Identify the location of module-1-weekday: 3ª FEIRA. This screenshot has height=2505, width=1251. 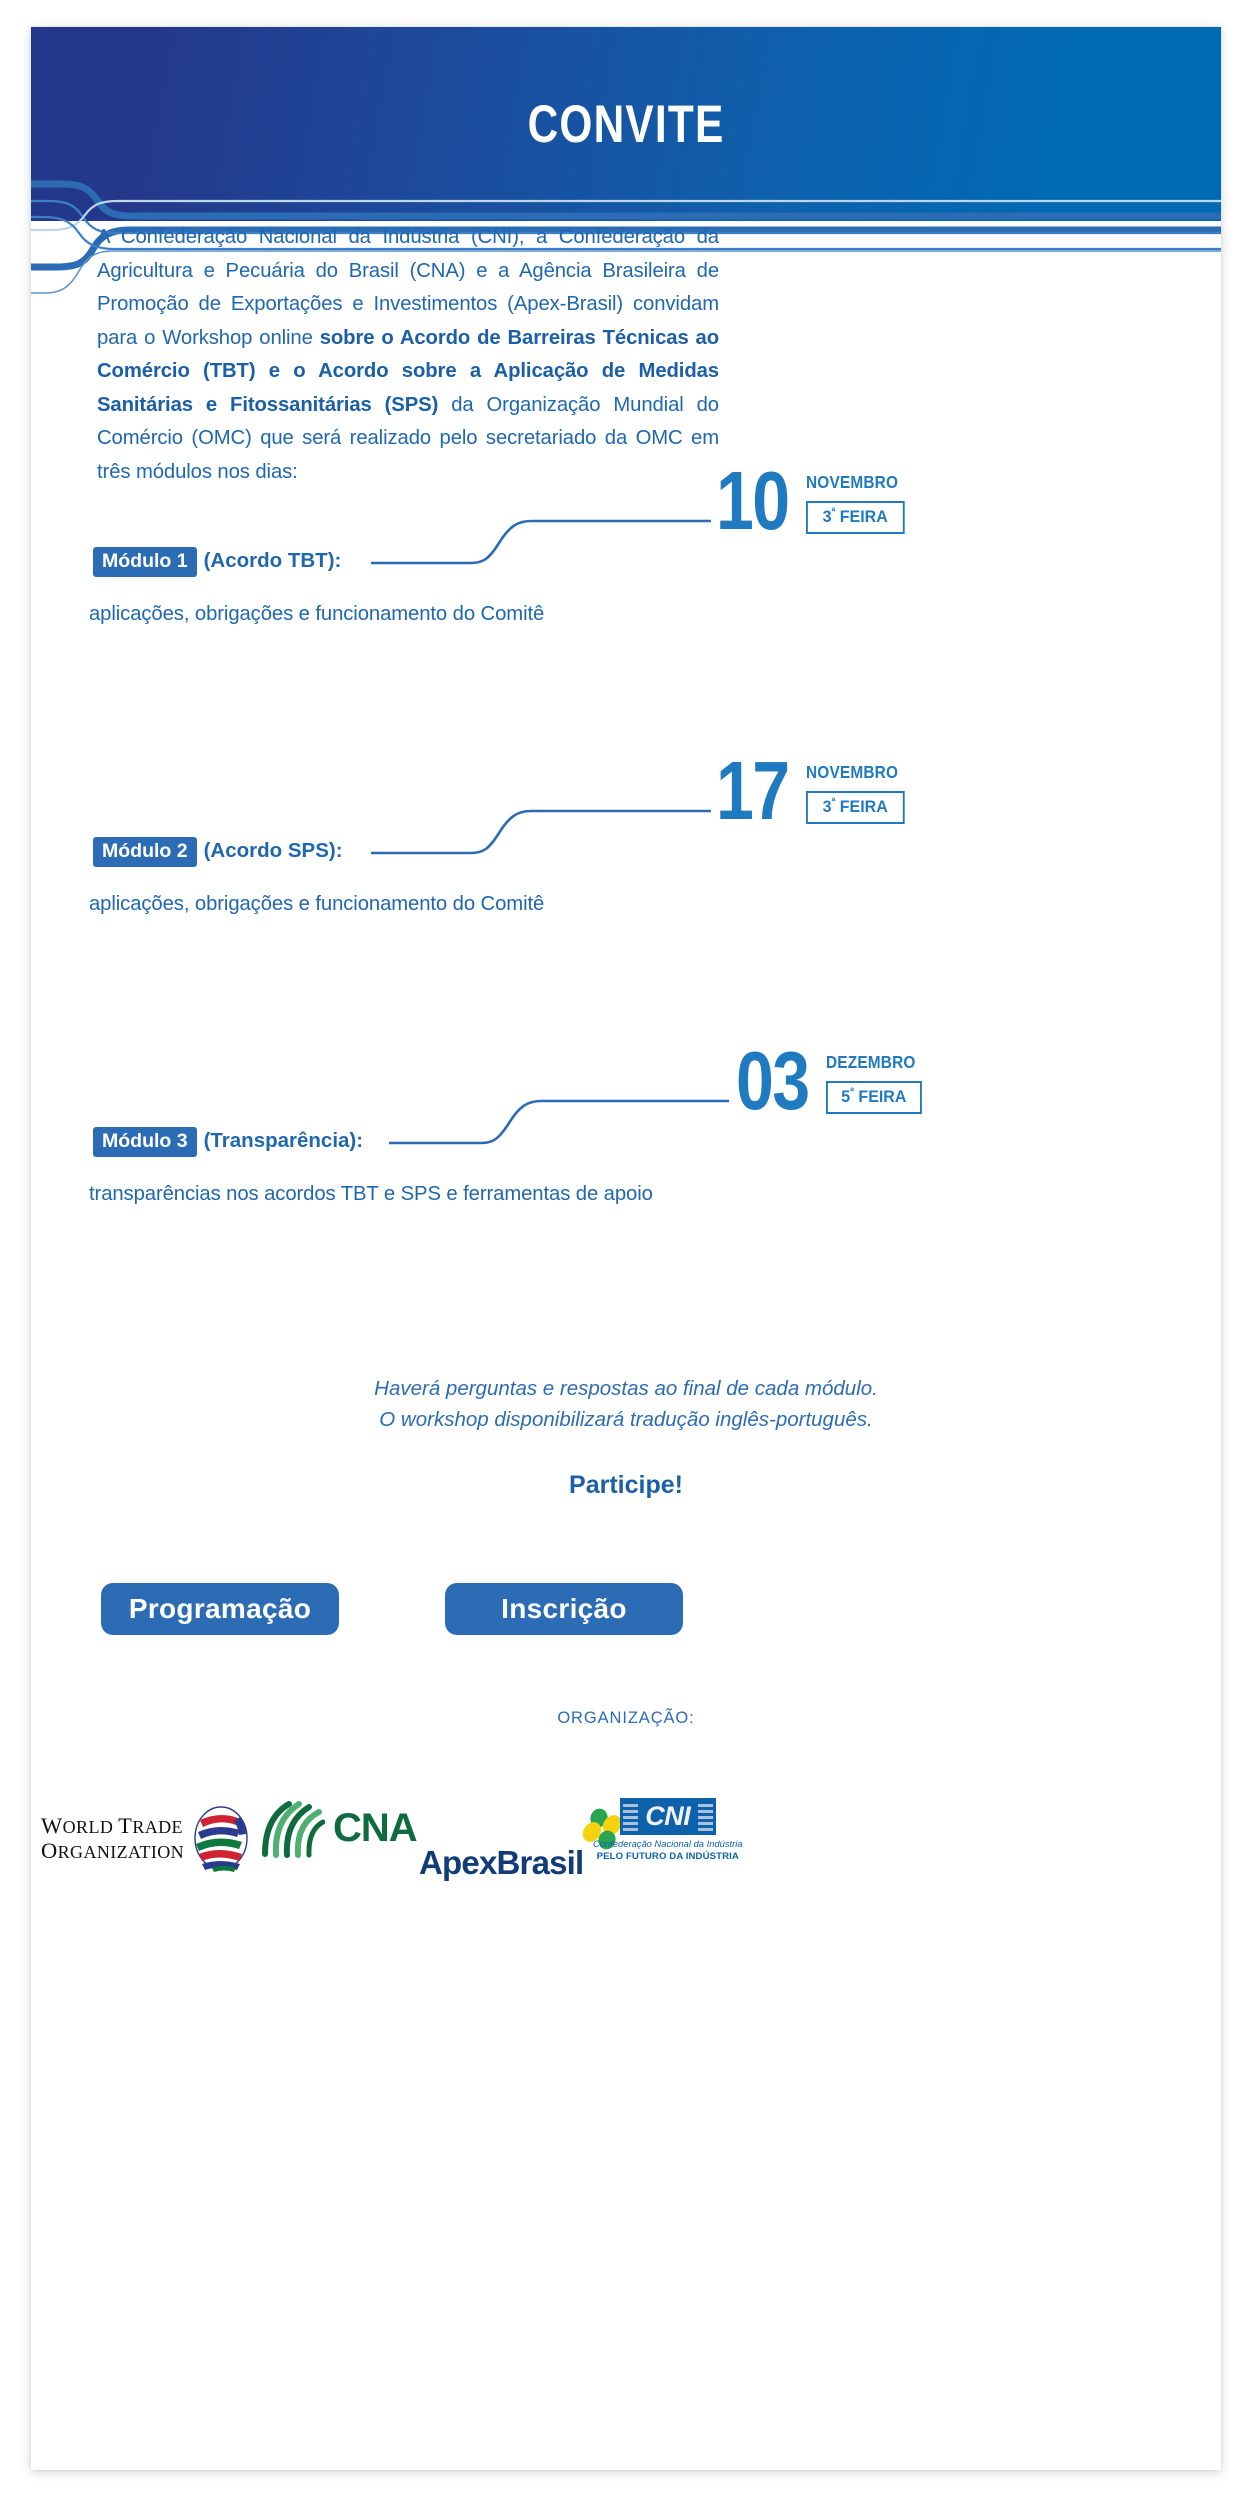
(855, 517).